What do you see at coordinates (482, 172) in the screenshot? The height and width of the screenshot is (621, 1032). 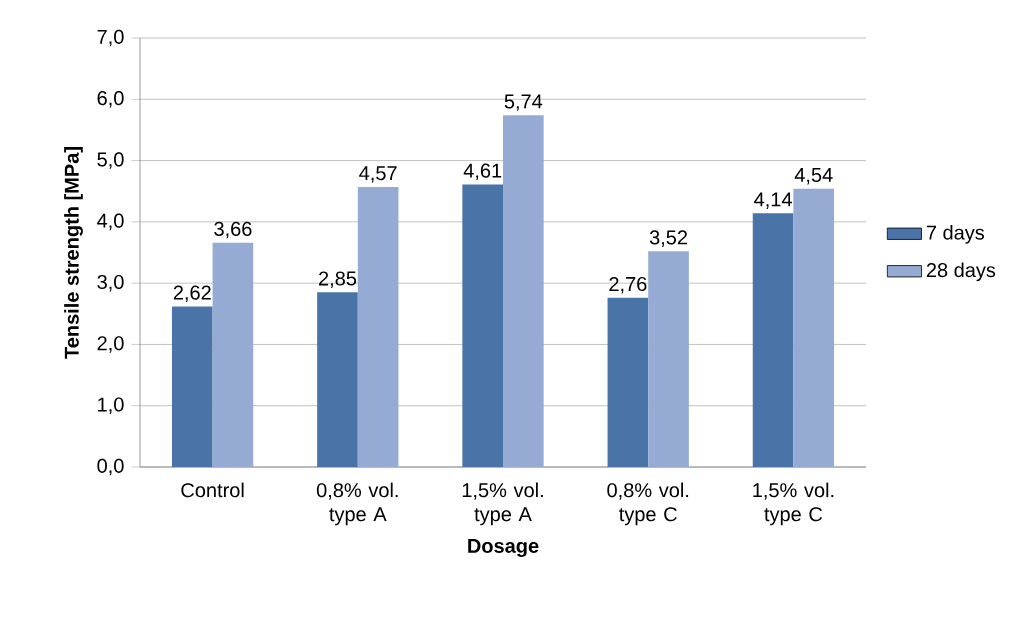 I see `data-label: 4,61` at bounding box center [482, 172].